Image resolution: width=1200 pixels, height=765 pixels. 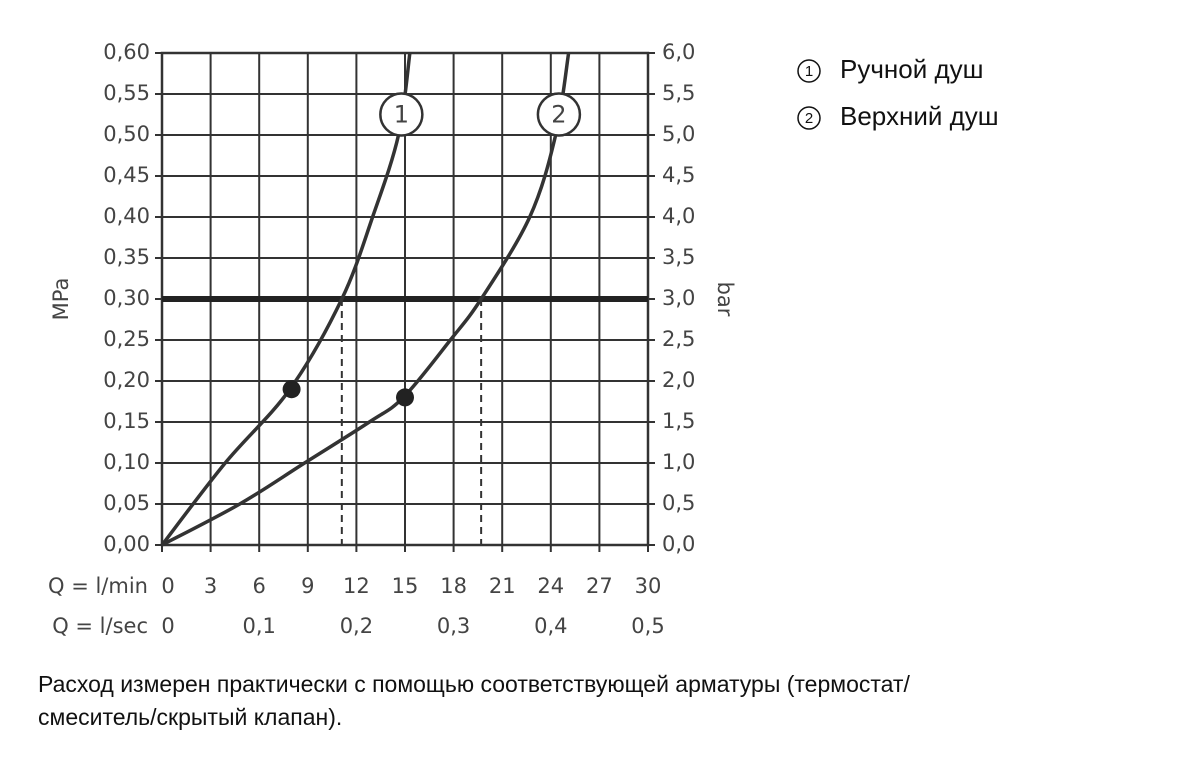 I want to click on y-tick-label: 0,50, so click(x=126, y=134).